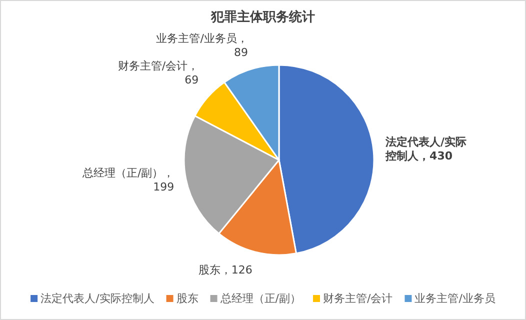 Image resolution: width=526 pixels, height=320 pixels. Describe the element at coordinates (187, 298) in the screenshot. I see `legend-label: 股东` at that location.